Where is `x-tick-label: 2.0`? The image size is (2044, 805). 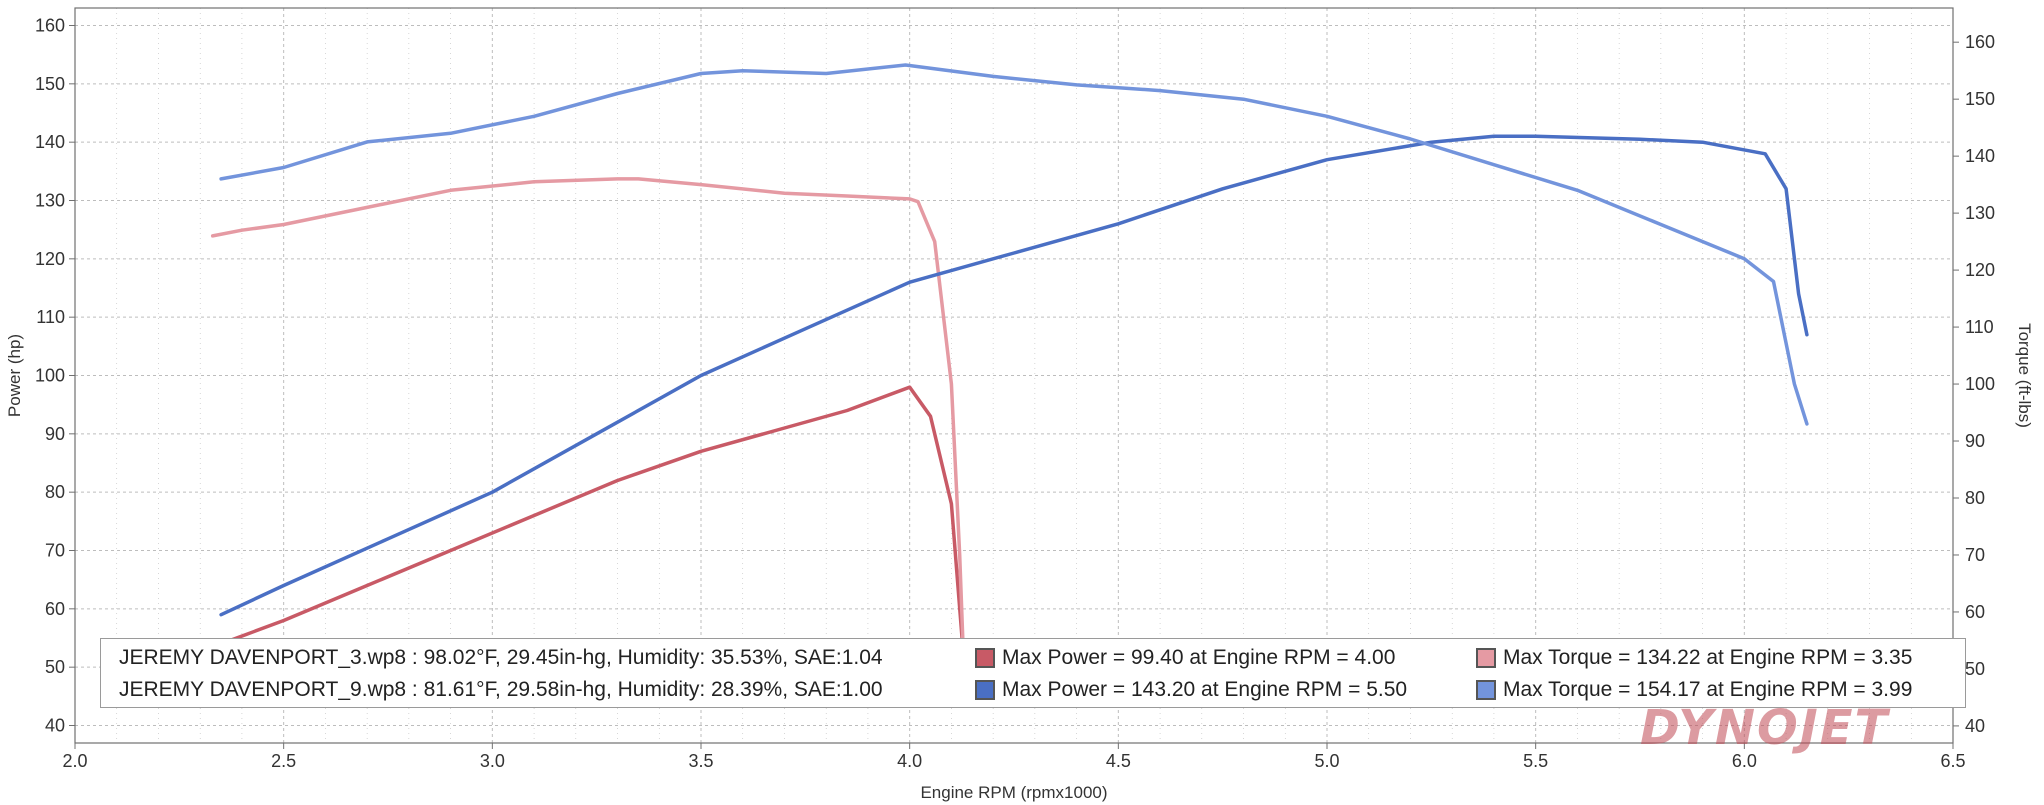
x-tick-label: 2.0 is located at coordinates (74, 761).